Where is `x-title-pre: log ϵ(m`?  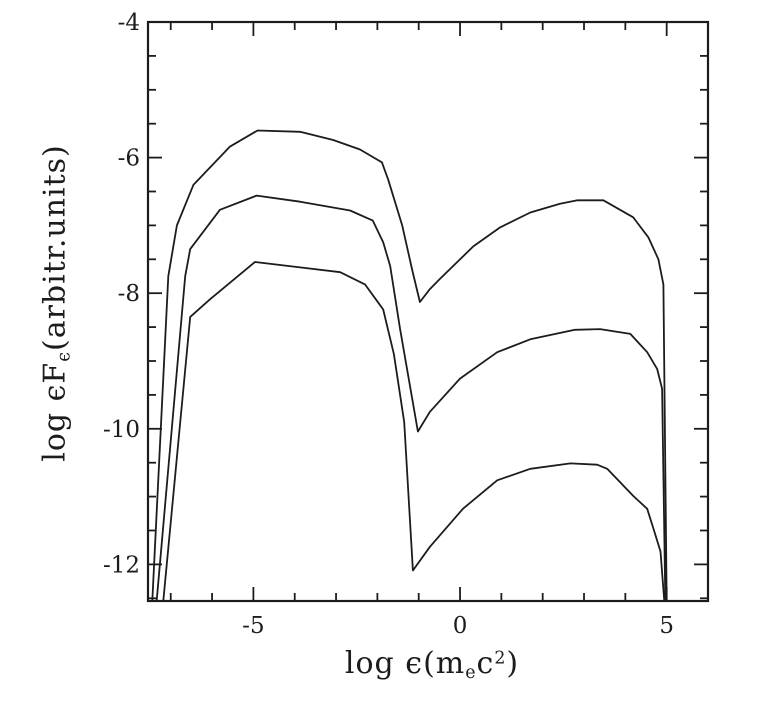
x-title-pre: log ϵ(m is located at coordinates (405, 663).